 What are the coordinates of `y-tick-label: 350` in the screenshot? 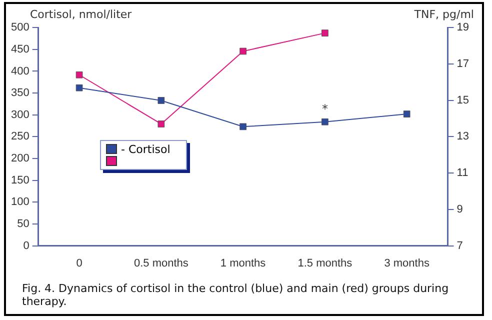 It's located at (20, 93).